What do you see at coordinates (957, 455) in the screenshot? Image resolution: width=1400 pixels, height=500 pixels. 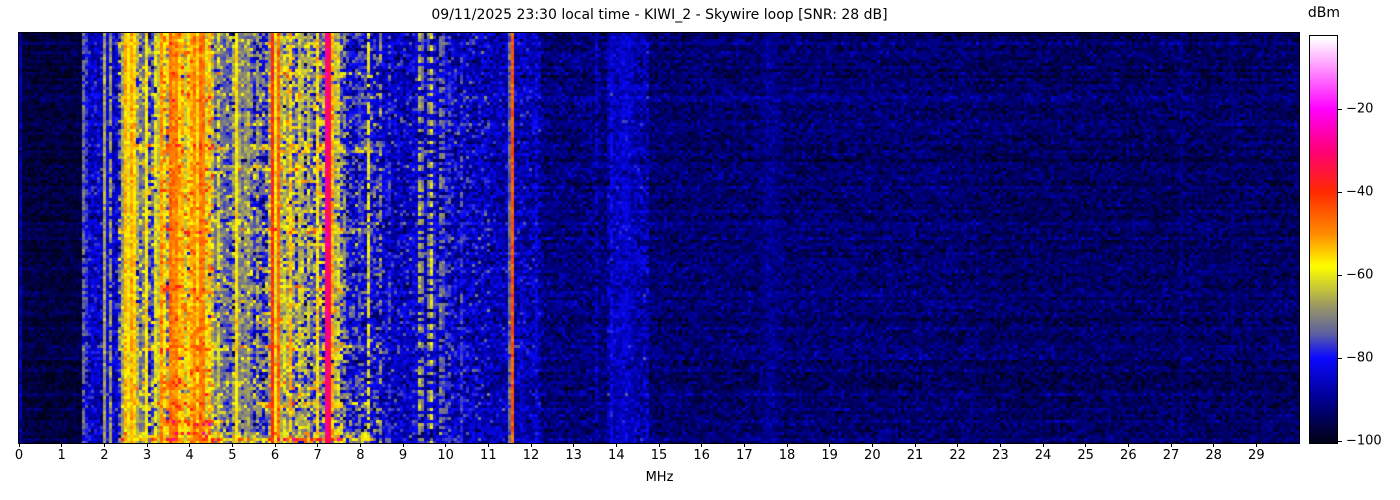 I see `x-tick-label: 22` at bounding box center [957, 455].